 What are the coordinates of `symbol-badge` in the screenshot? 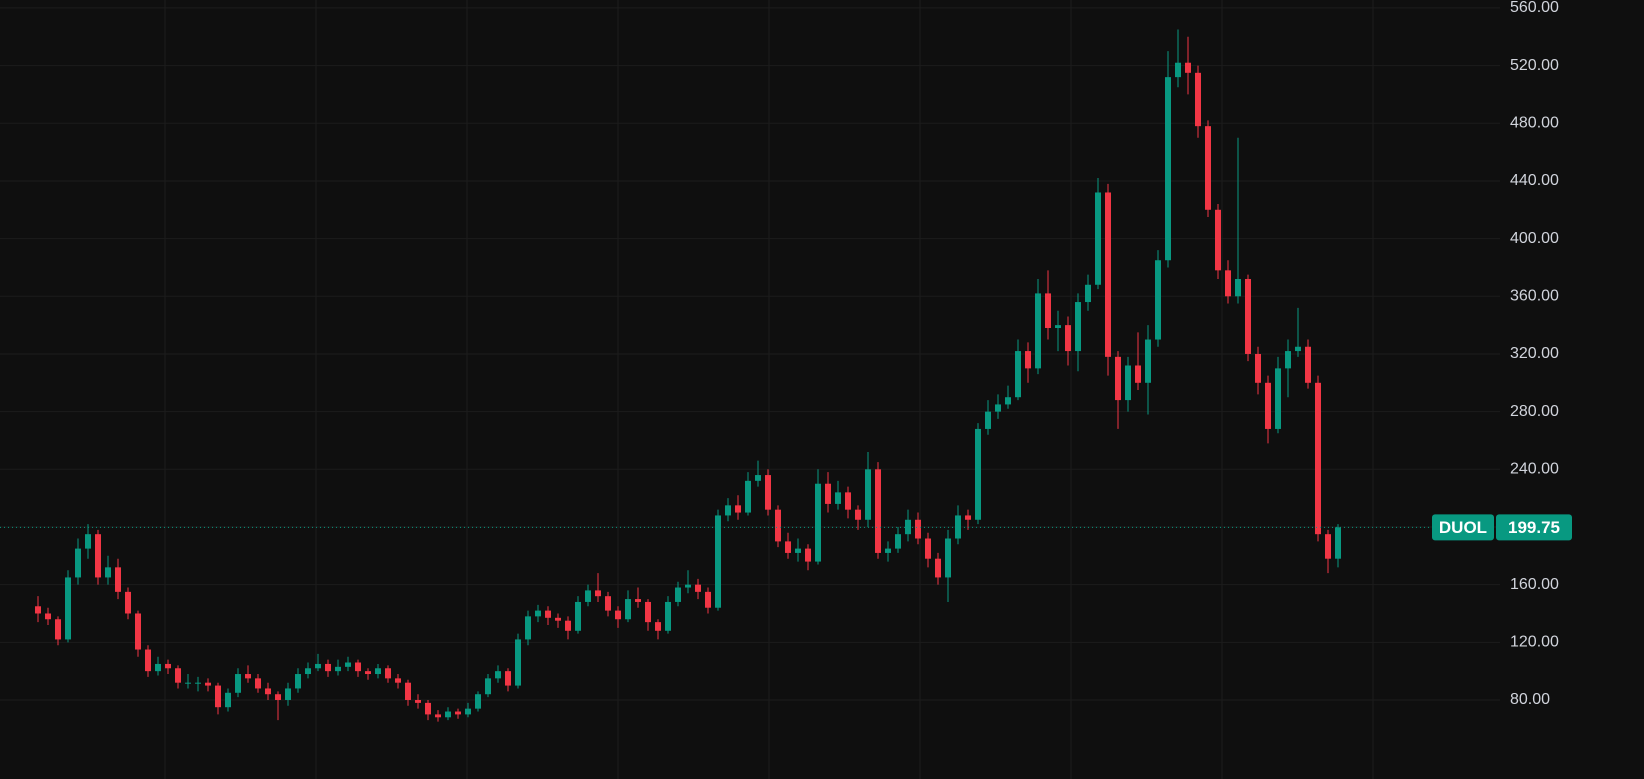 It's located at (1463, 527).